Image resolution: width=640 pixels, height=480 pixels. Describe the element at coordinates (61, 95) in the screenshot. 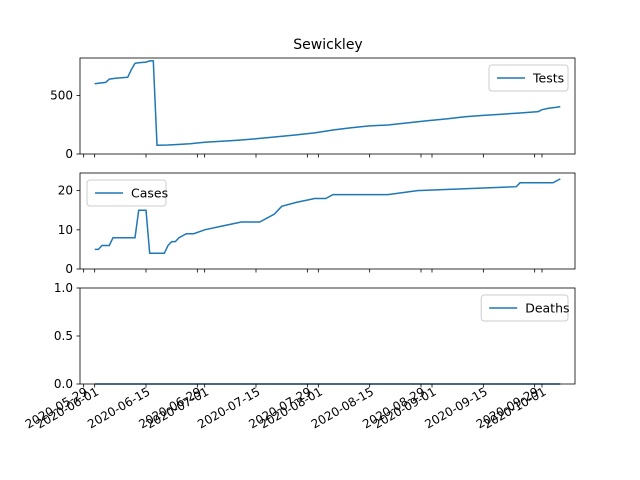

I see `y-tick-label: 500` at that location.